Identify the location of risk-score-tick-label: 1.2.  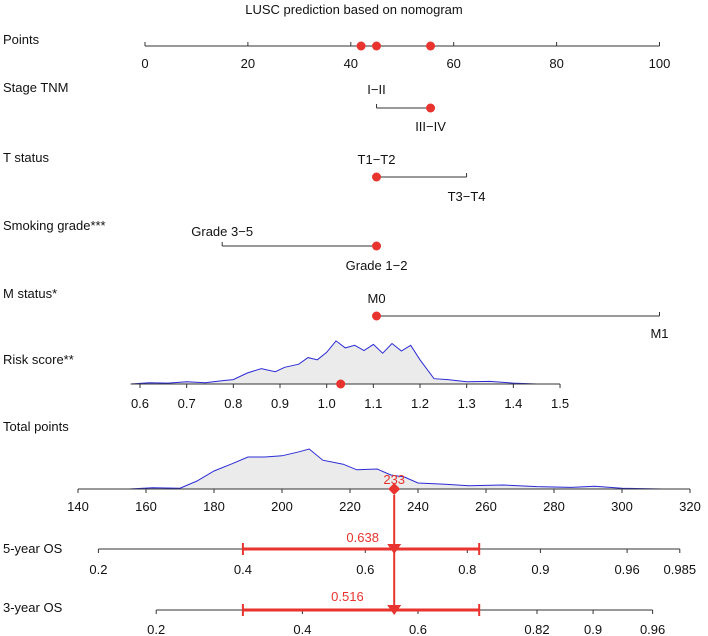
(420, 403).